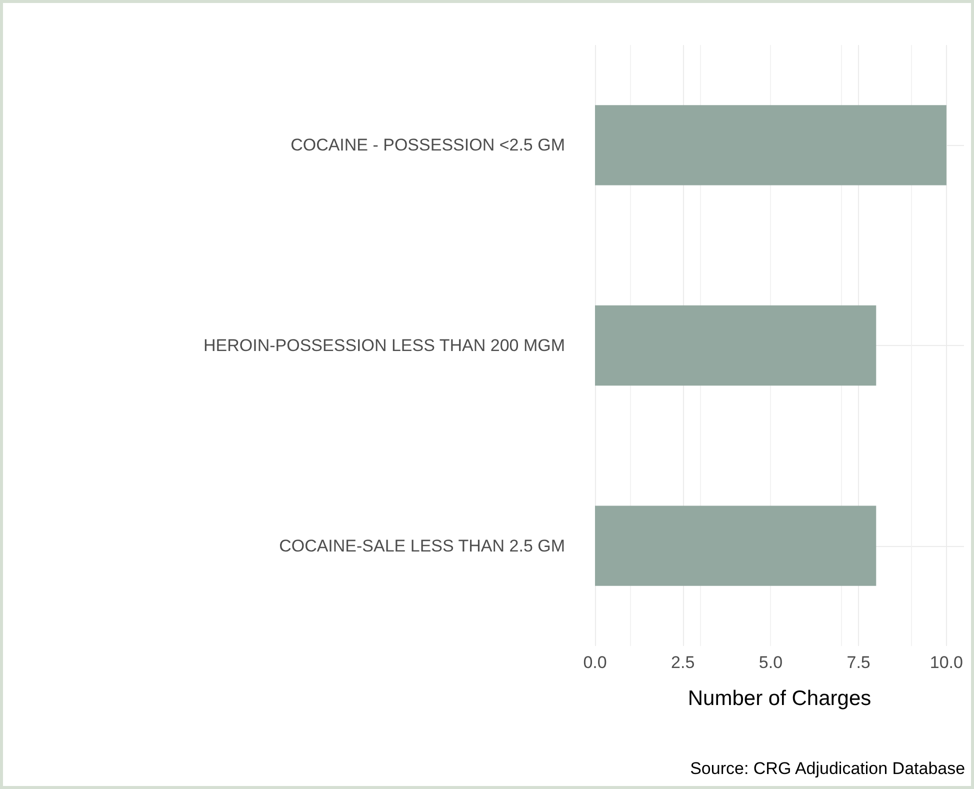 Image resolution: width=974 pixels, height=789 pixels. What do you see at coordinates (384, 345) in the screenshot?
I see `y-tick-label: HEROIN-POSSESSION LESS THAN 200 MGM` at bounding box center [384, 345].